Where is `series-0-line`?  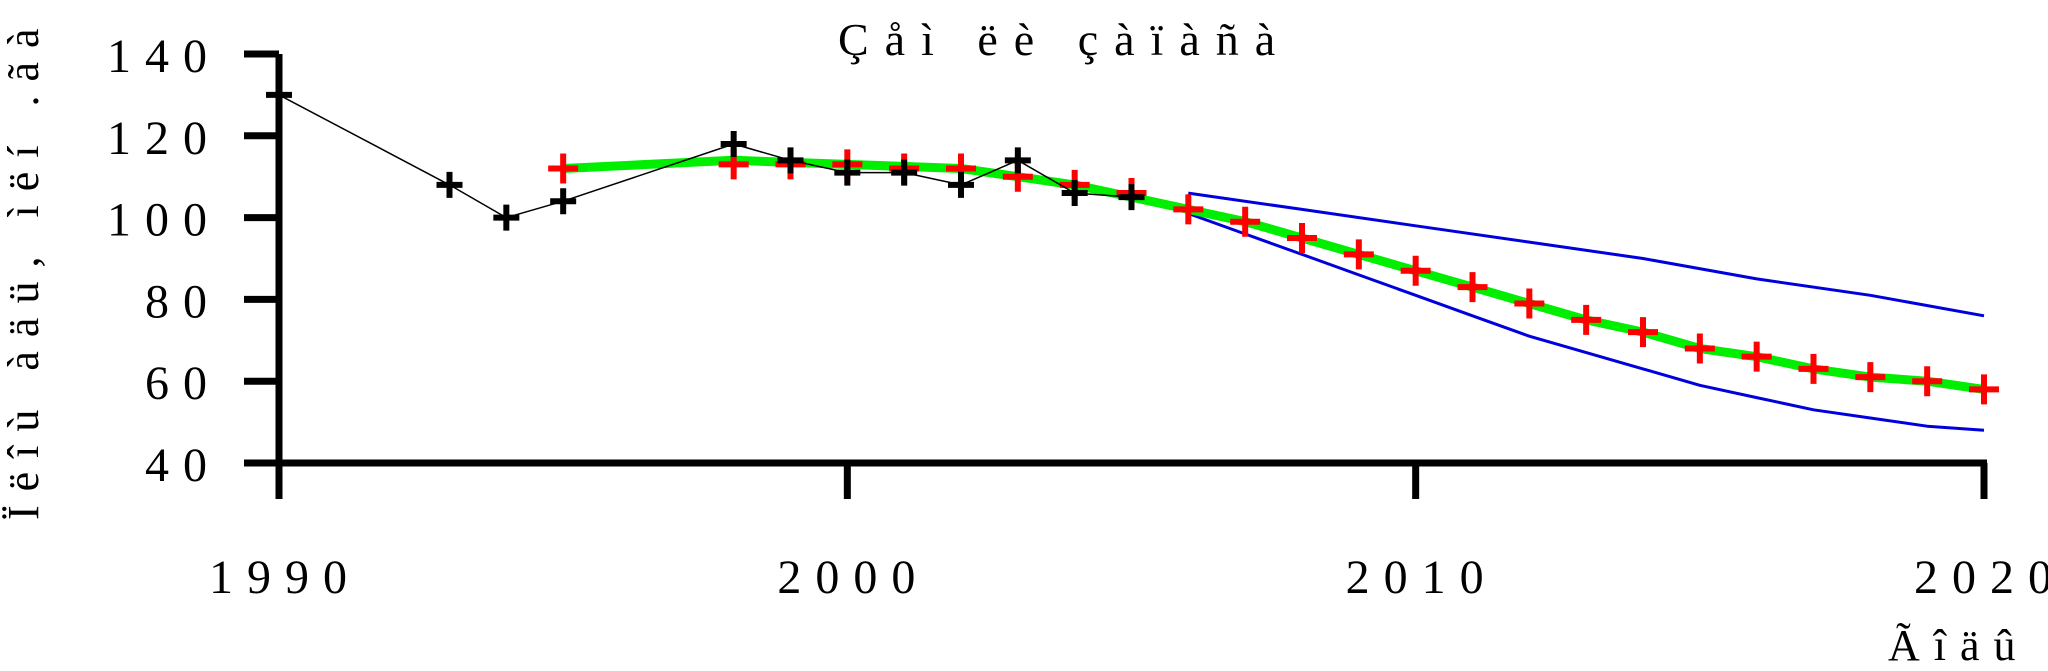
series-0-line is located at coordinates (705, 156).